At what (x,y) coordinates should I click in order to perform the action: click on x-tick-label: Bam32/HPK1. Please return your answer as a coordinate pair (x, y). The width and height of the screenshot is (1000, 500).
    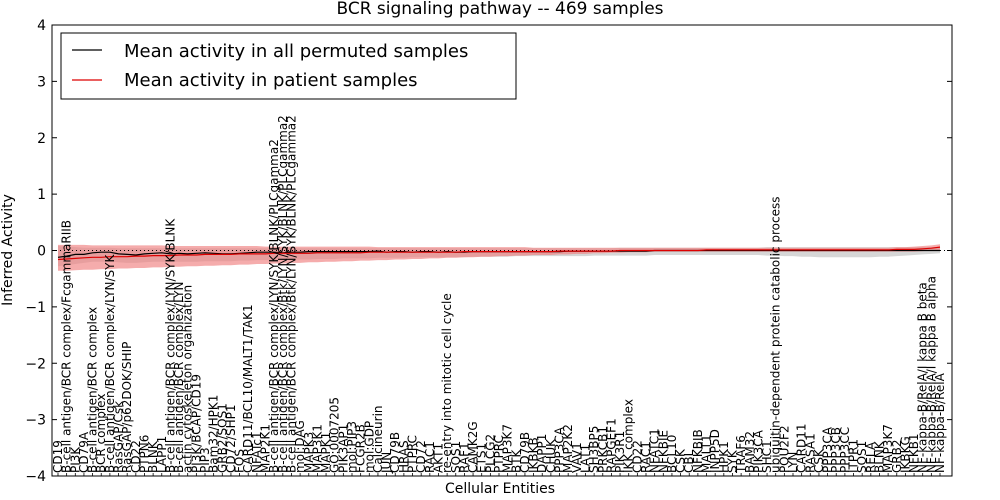
    Looking at the image, I should click on (214, 434).